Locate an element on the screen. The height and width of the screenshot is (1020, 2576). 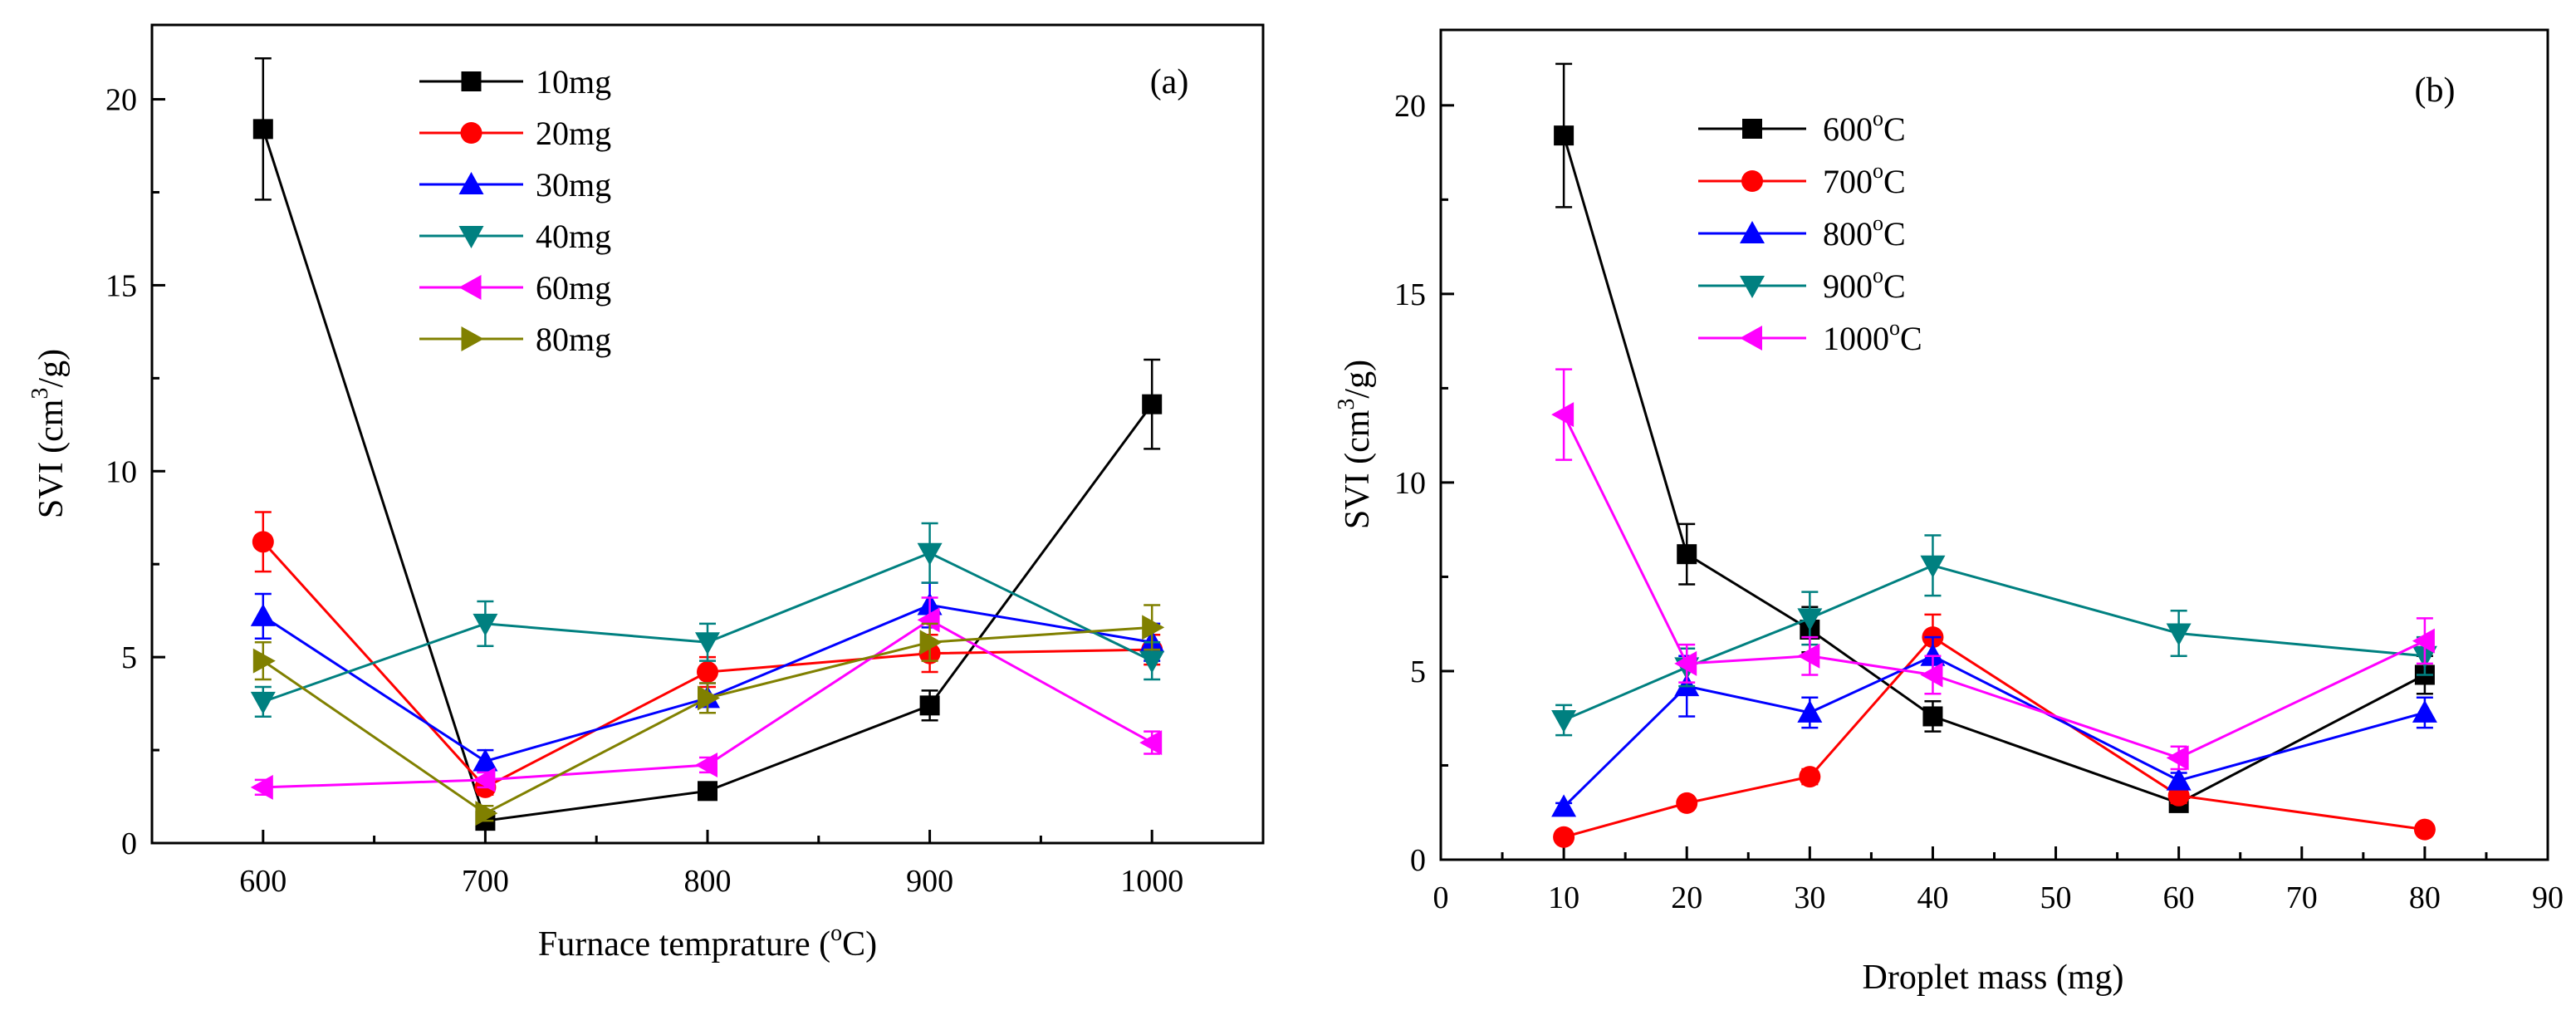
panel-b-x-tick-label: 90 is located at coordinates (2548, 897).